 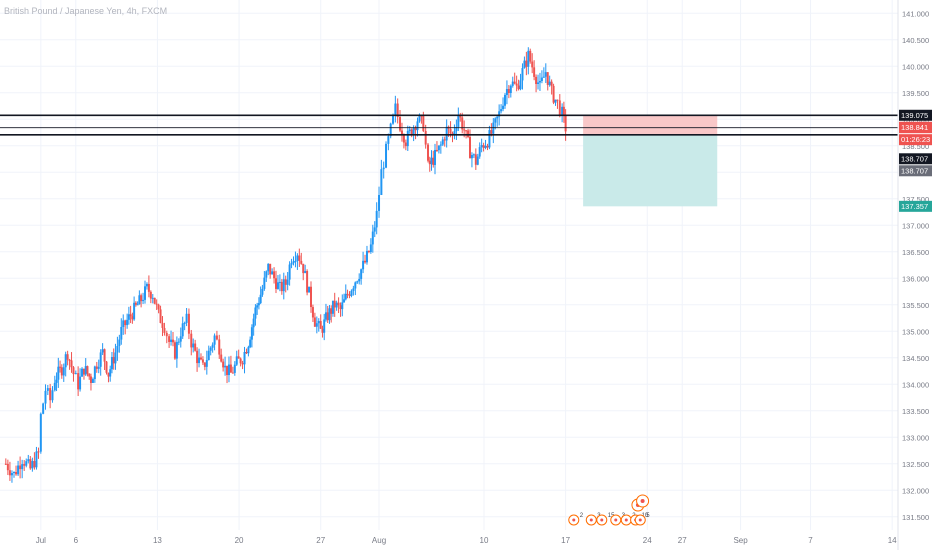 What do you see at coordinates (609, 510) in the screenshot?
I see `event-markers: 231532105` at bounding box center [609, 510].